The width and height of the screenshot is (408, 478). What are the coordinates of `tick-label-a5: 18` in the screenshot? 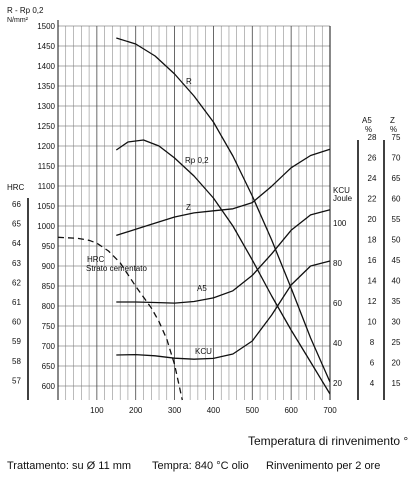 It's located at (372, 240).